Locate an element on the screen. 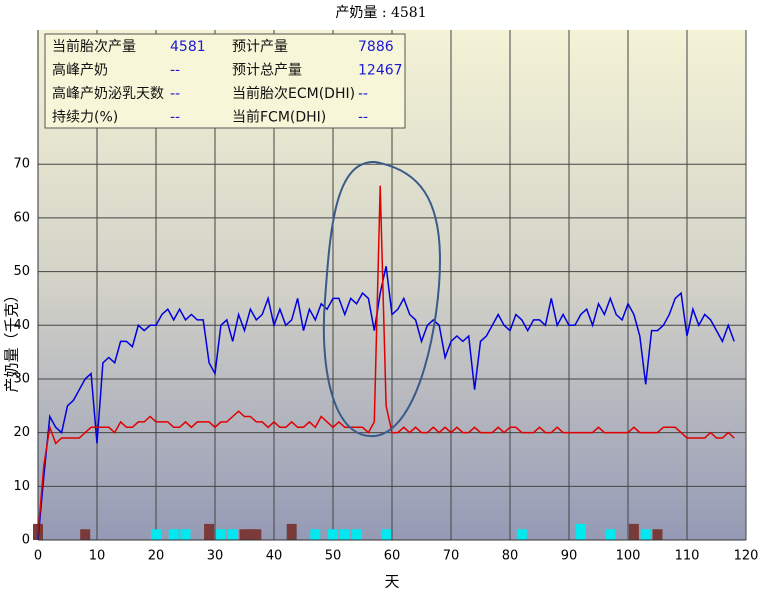 The width and height of the screenshot is (763, 602). info-label: 高峰产奶泌乳天数 is located at coordinates (108, 93).